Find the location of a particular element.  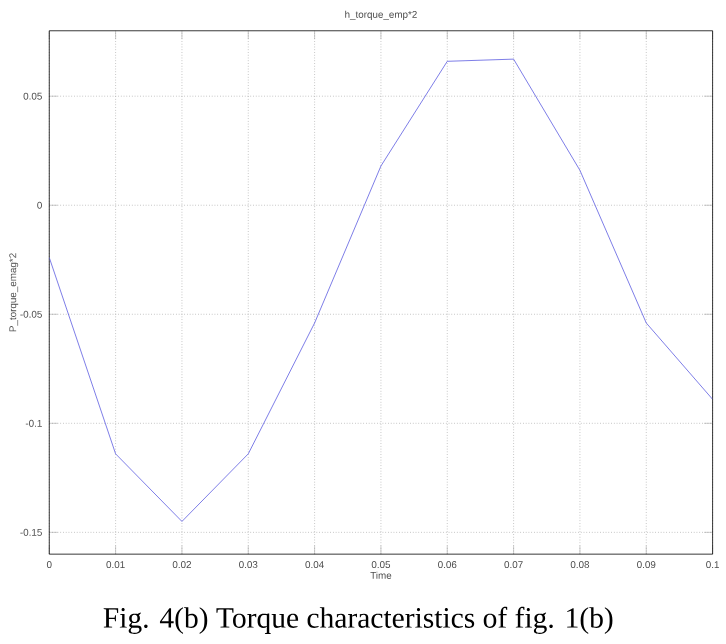

caption: Fig. 4(b) Torque characteristics of fig. 1(b) is located at coordinates (358, 620).